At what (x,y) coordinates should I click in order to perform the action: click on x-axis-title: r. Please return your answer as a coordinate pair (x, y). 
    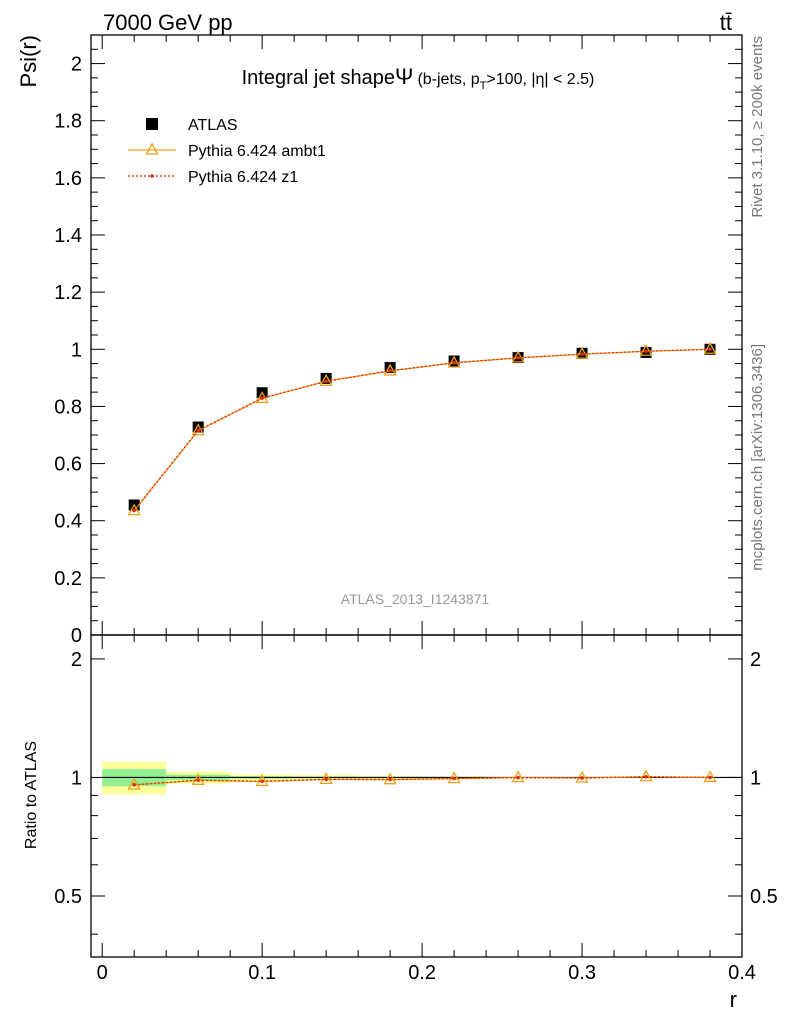
    Looking at the image, I should click on (733, 999).